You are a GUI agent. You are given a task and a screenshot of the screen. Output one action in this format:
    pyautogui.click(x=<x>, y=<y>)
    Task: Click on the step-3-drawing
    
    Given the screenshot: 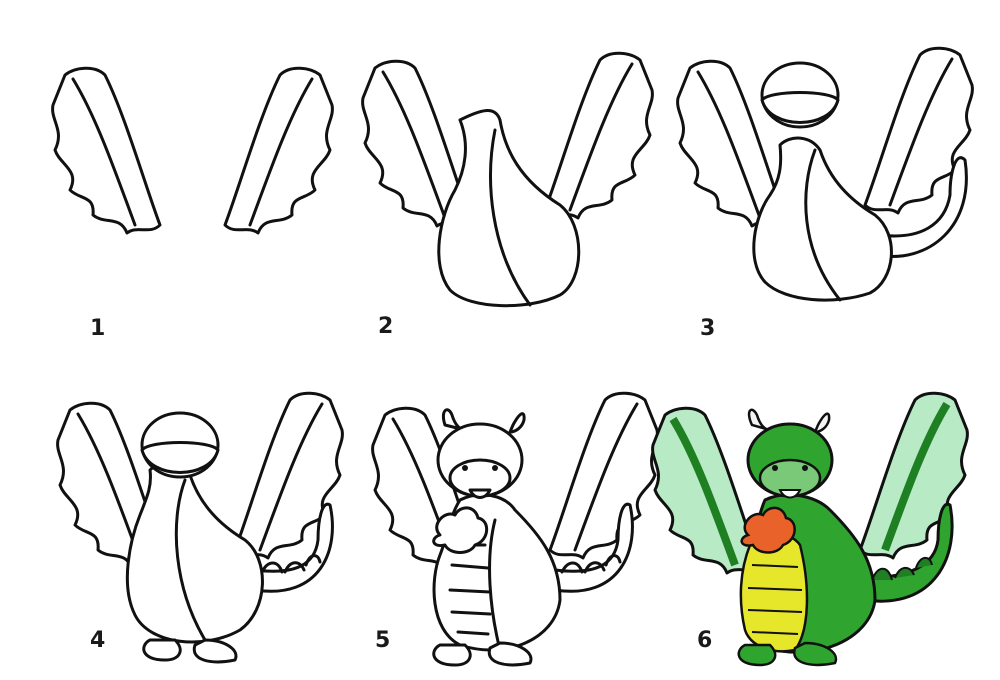 What is the action you would take?
    pyautogui.click(x=825, y=174)
    